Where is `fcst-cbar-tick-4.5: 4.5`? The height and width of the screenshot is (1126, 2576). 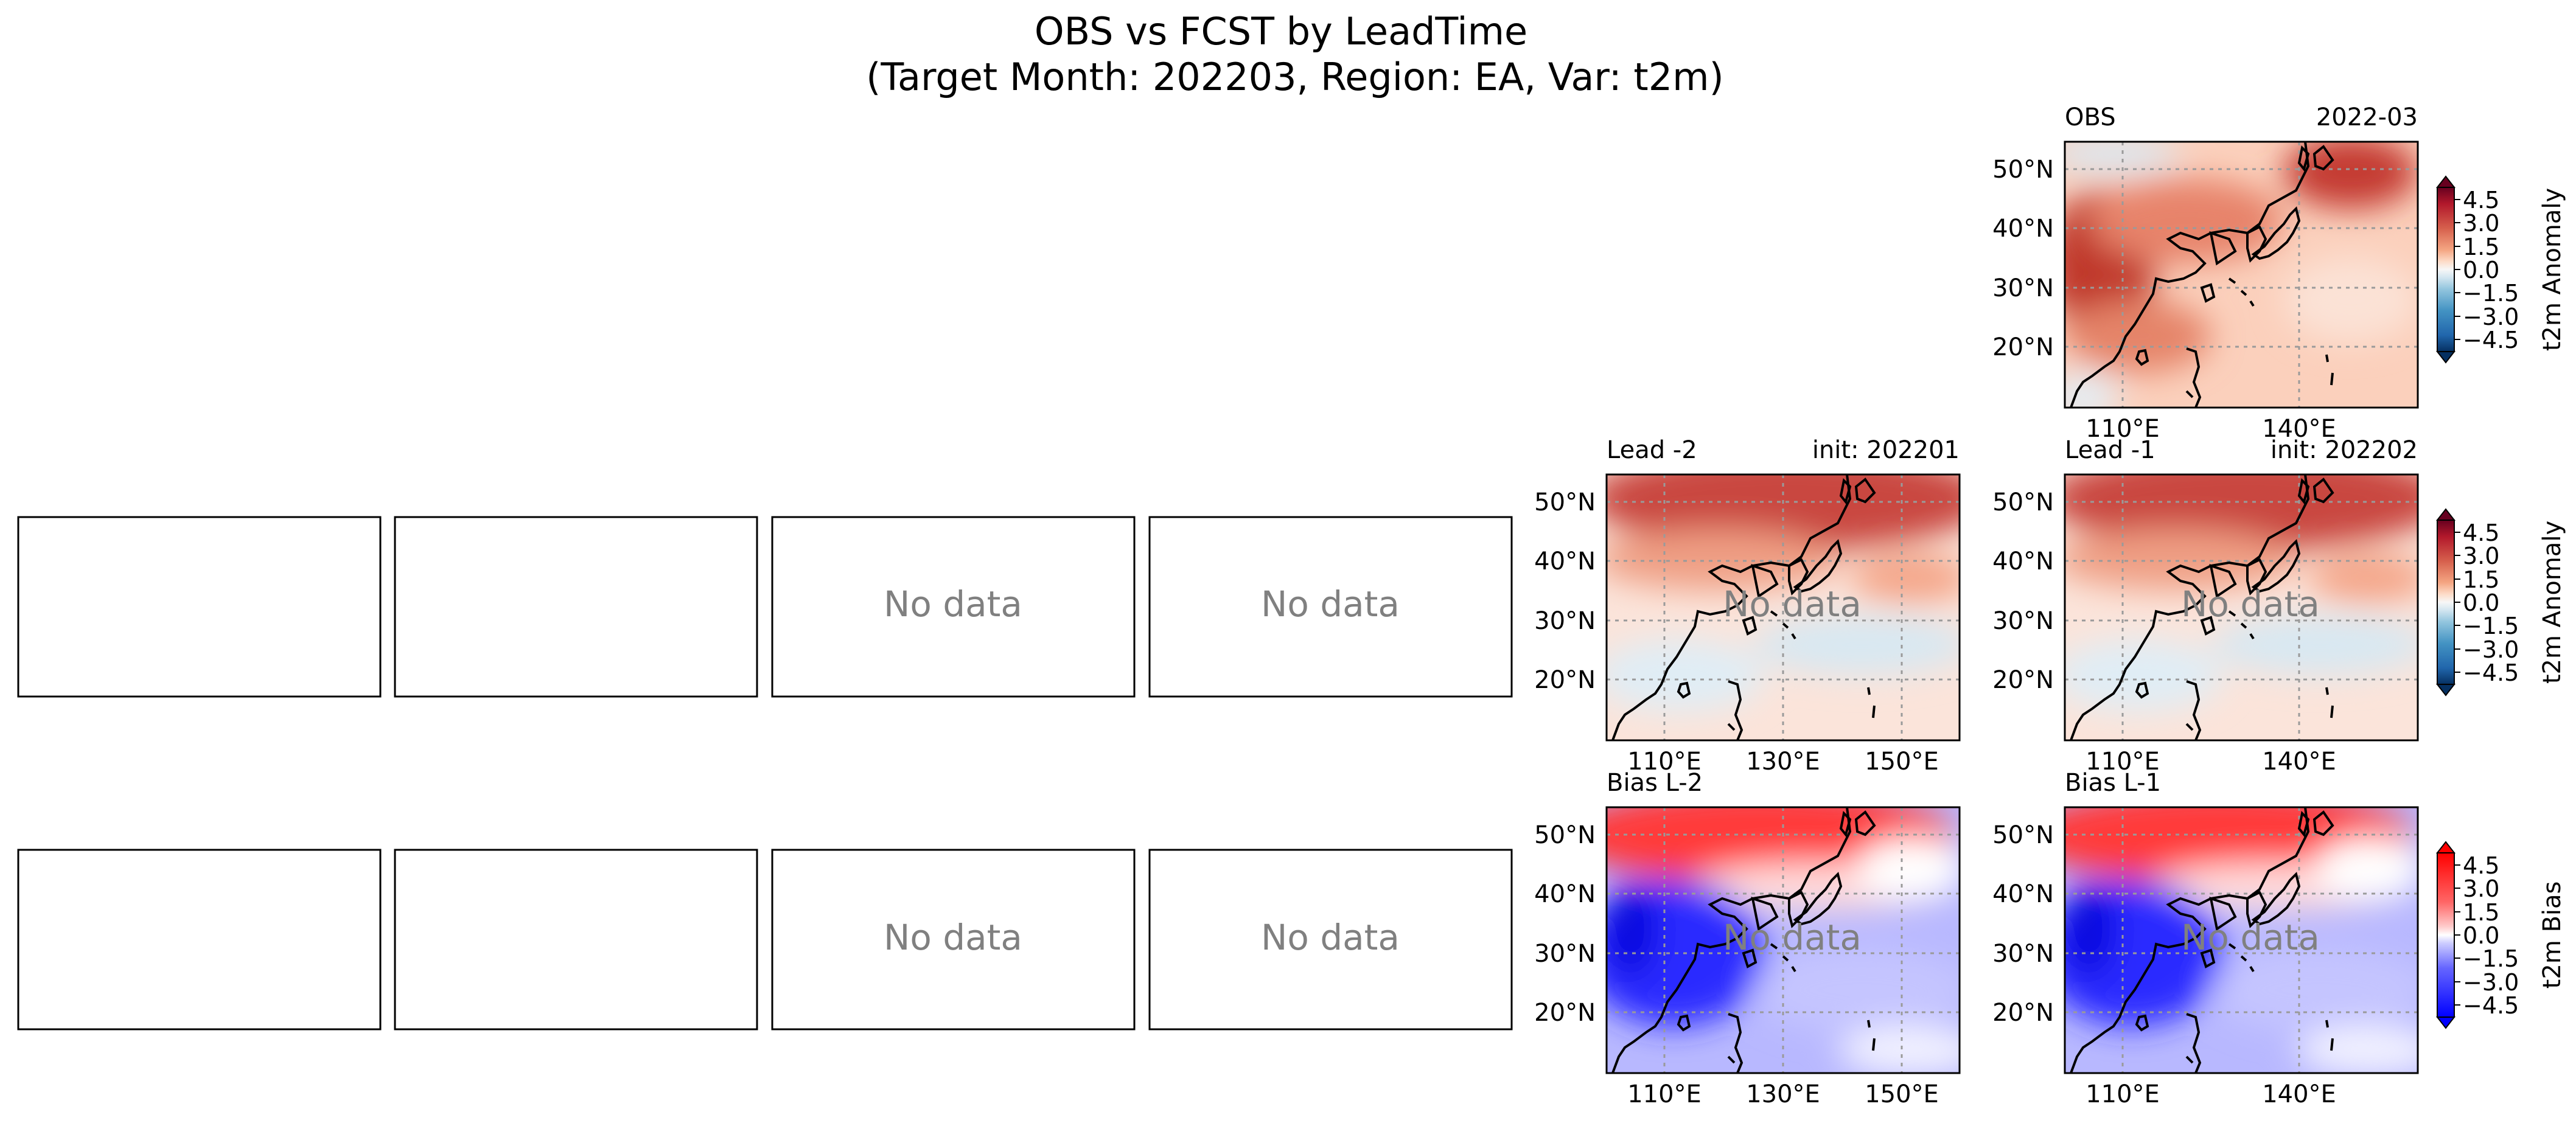 fcst-cbar-tick-4.5: 4.5 is located at coordinates (2481, 533).